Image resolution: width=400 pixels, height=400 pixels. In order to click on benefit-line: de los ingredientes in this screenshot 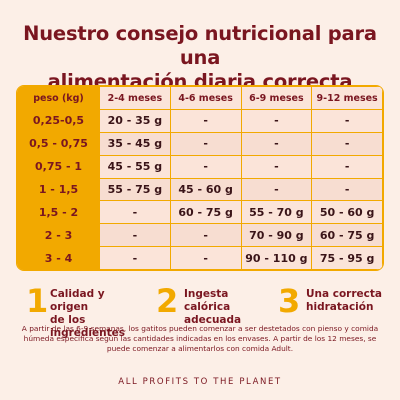, I will do `click(87, 326)`.